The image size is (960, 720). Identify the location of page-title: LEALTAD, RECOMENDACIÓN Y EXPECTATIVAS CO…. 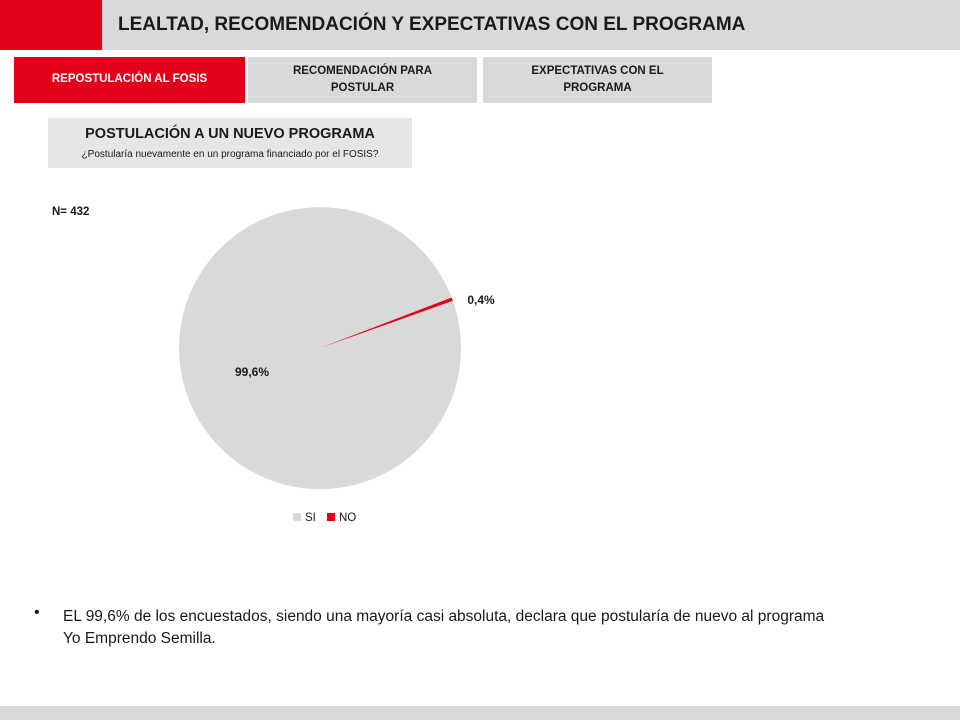
(432, 24).